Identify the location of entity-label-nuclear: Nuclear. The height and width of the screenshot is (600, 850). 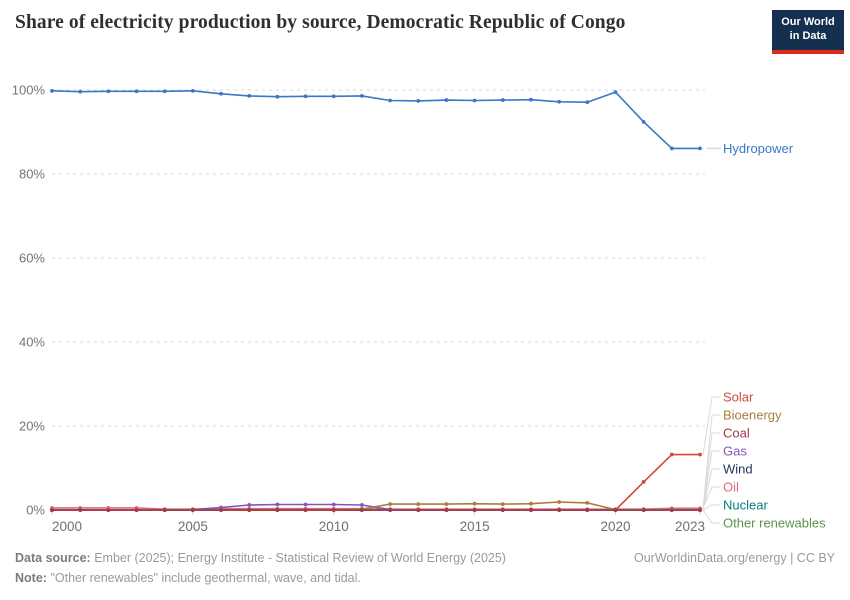
(745, 505).